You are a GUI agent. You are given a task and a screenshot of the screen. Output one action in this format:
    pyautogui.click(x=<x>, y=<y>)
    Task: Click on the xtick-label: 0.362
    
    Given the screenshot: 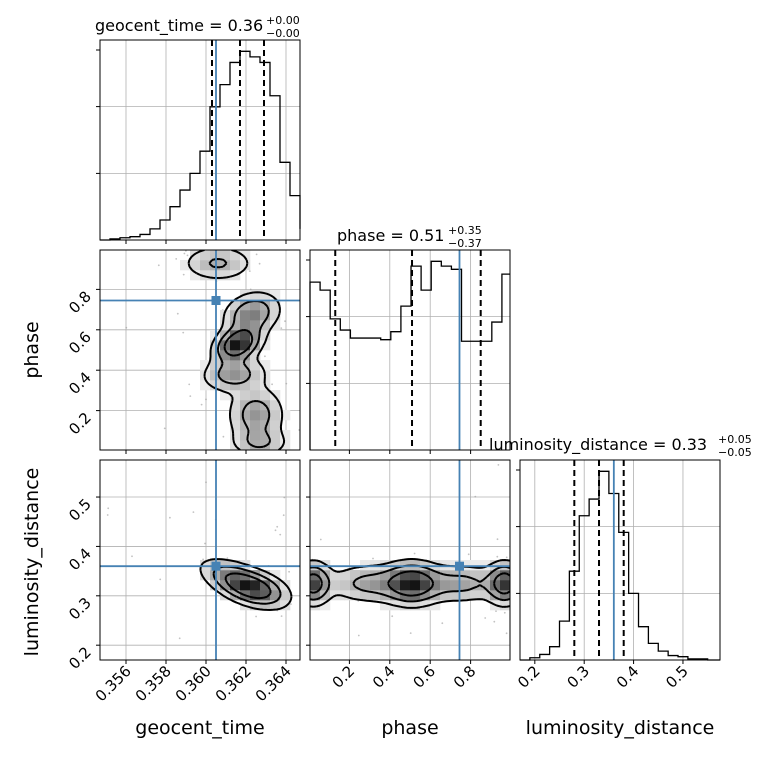 What is the action you would take?
    pyautogui.click(x=233, y=683)
    